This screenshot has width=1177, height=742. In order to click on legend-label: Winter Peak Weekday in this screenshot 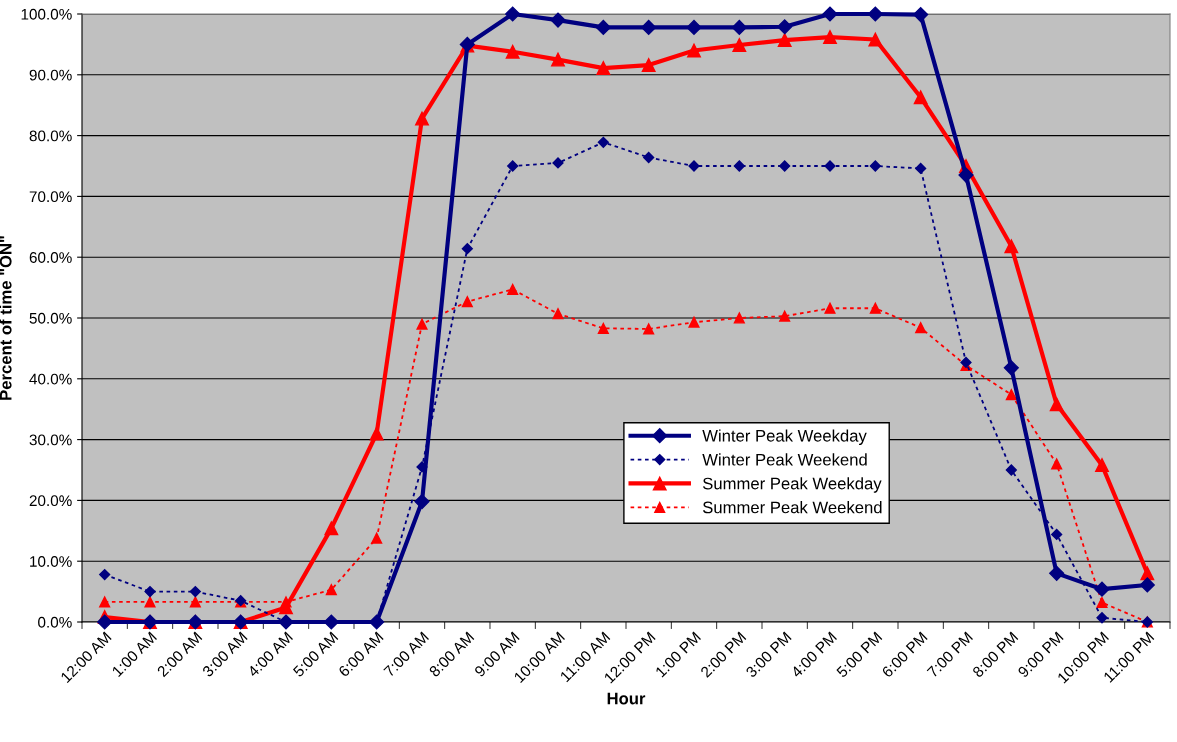, I will do `click(784, 437)`.